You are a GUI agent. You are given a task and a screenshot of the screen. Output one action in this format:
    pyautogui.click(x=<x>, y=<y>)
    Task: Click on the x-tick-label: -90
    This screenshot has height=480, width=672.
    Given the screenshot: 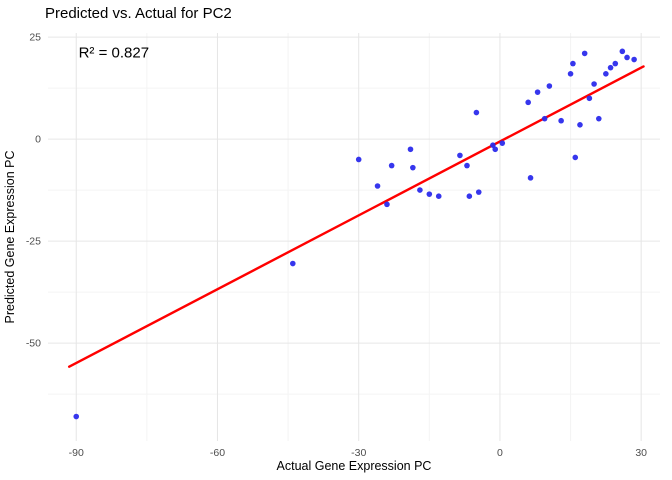 What is the action you would take?
    pyautogui.click(x=76, y=453)
    